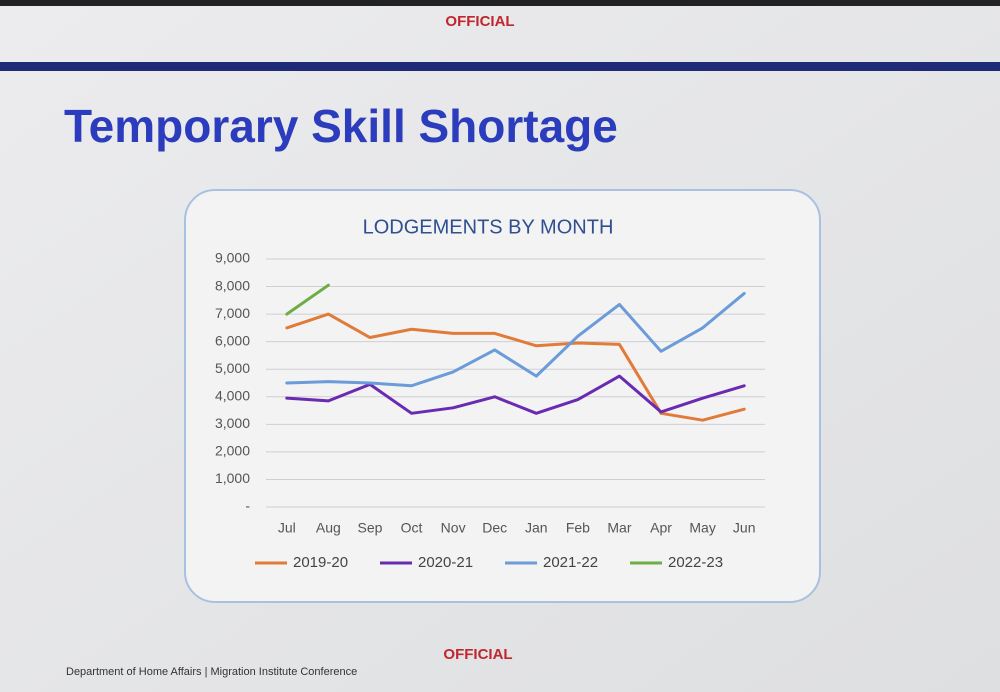  What do you see at coordinates (320, 562) in the screenshot?
I see `legend-label: 2019-20` at bounding box center [320, 562].